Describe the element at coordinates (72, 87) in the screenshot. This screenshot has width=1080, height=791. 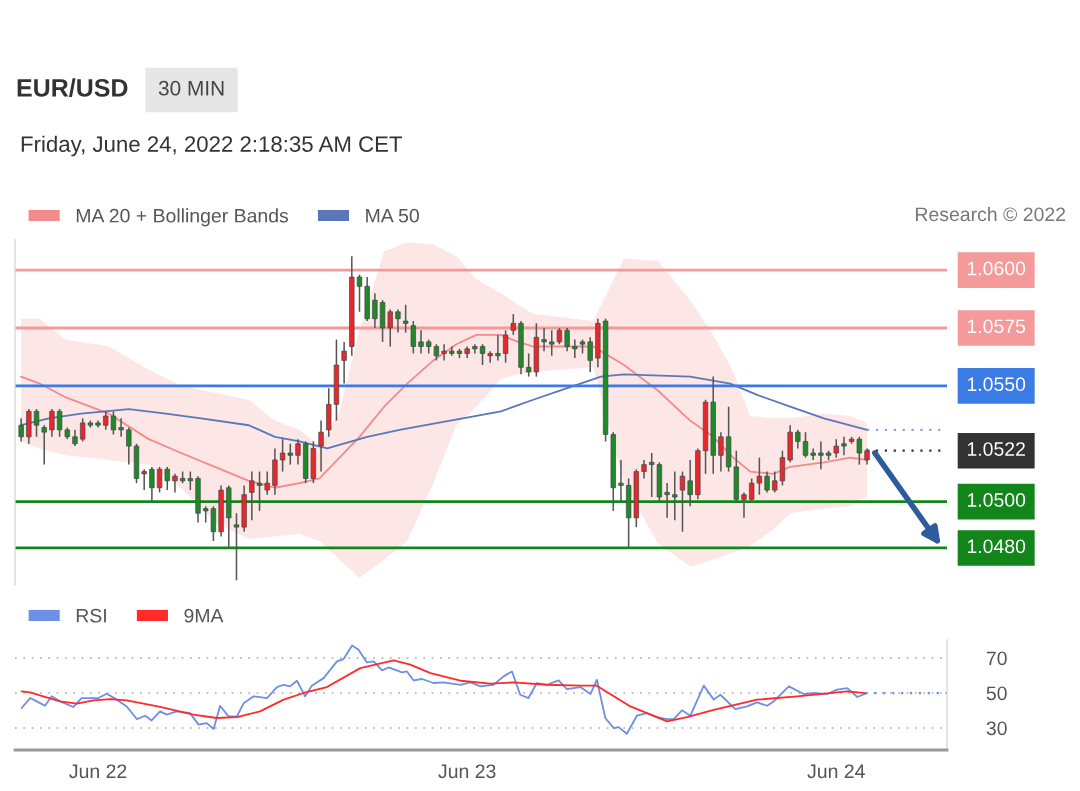
I see `chart-title: EUR/USD` at that location.